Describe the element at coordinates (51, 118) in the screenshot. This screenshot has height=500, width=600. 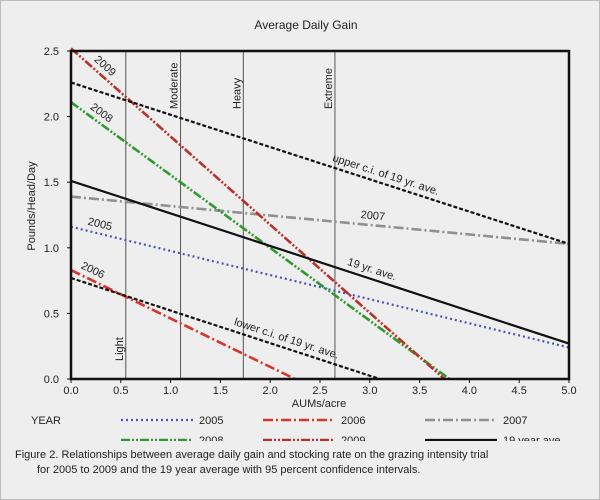
I see `y-tick-label: 2.0` at that location.